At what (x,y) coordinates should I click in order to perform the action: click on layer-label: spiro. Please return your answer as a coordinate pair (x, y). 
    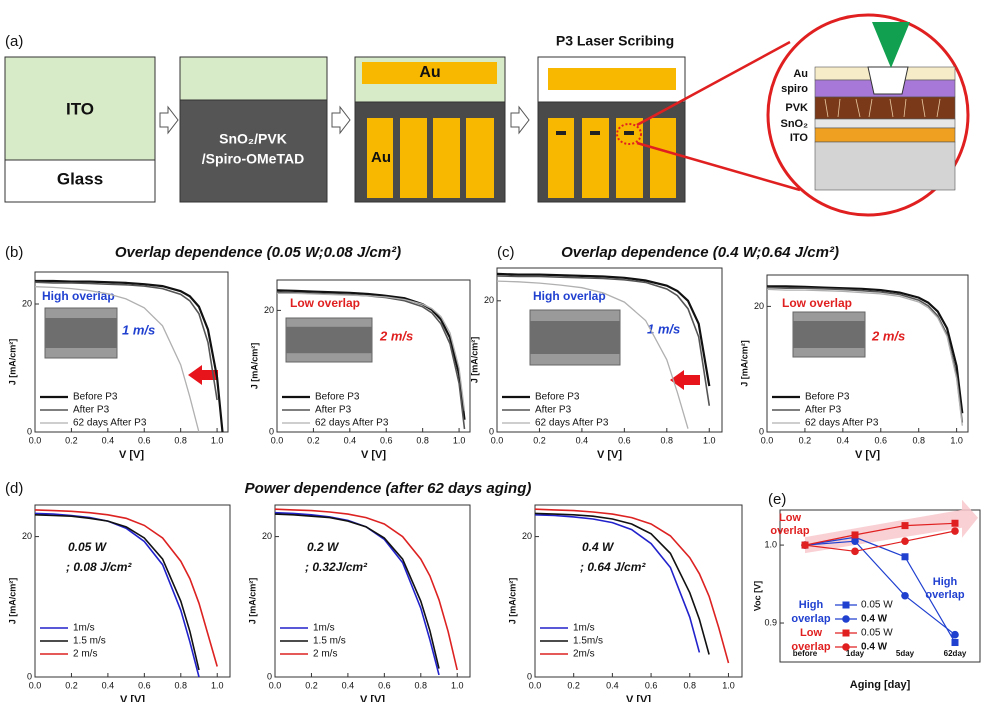
    Looking at the image, I should click on (794, 89).